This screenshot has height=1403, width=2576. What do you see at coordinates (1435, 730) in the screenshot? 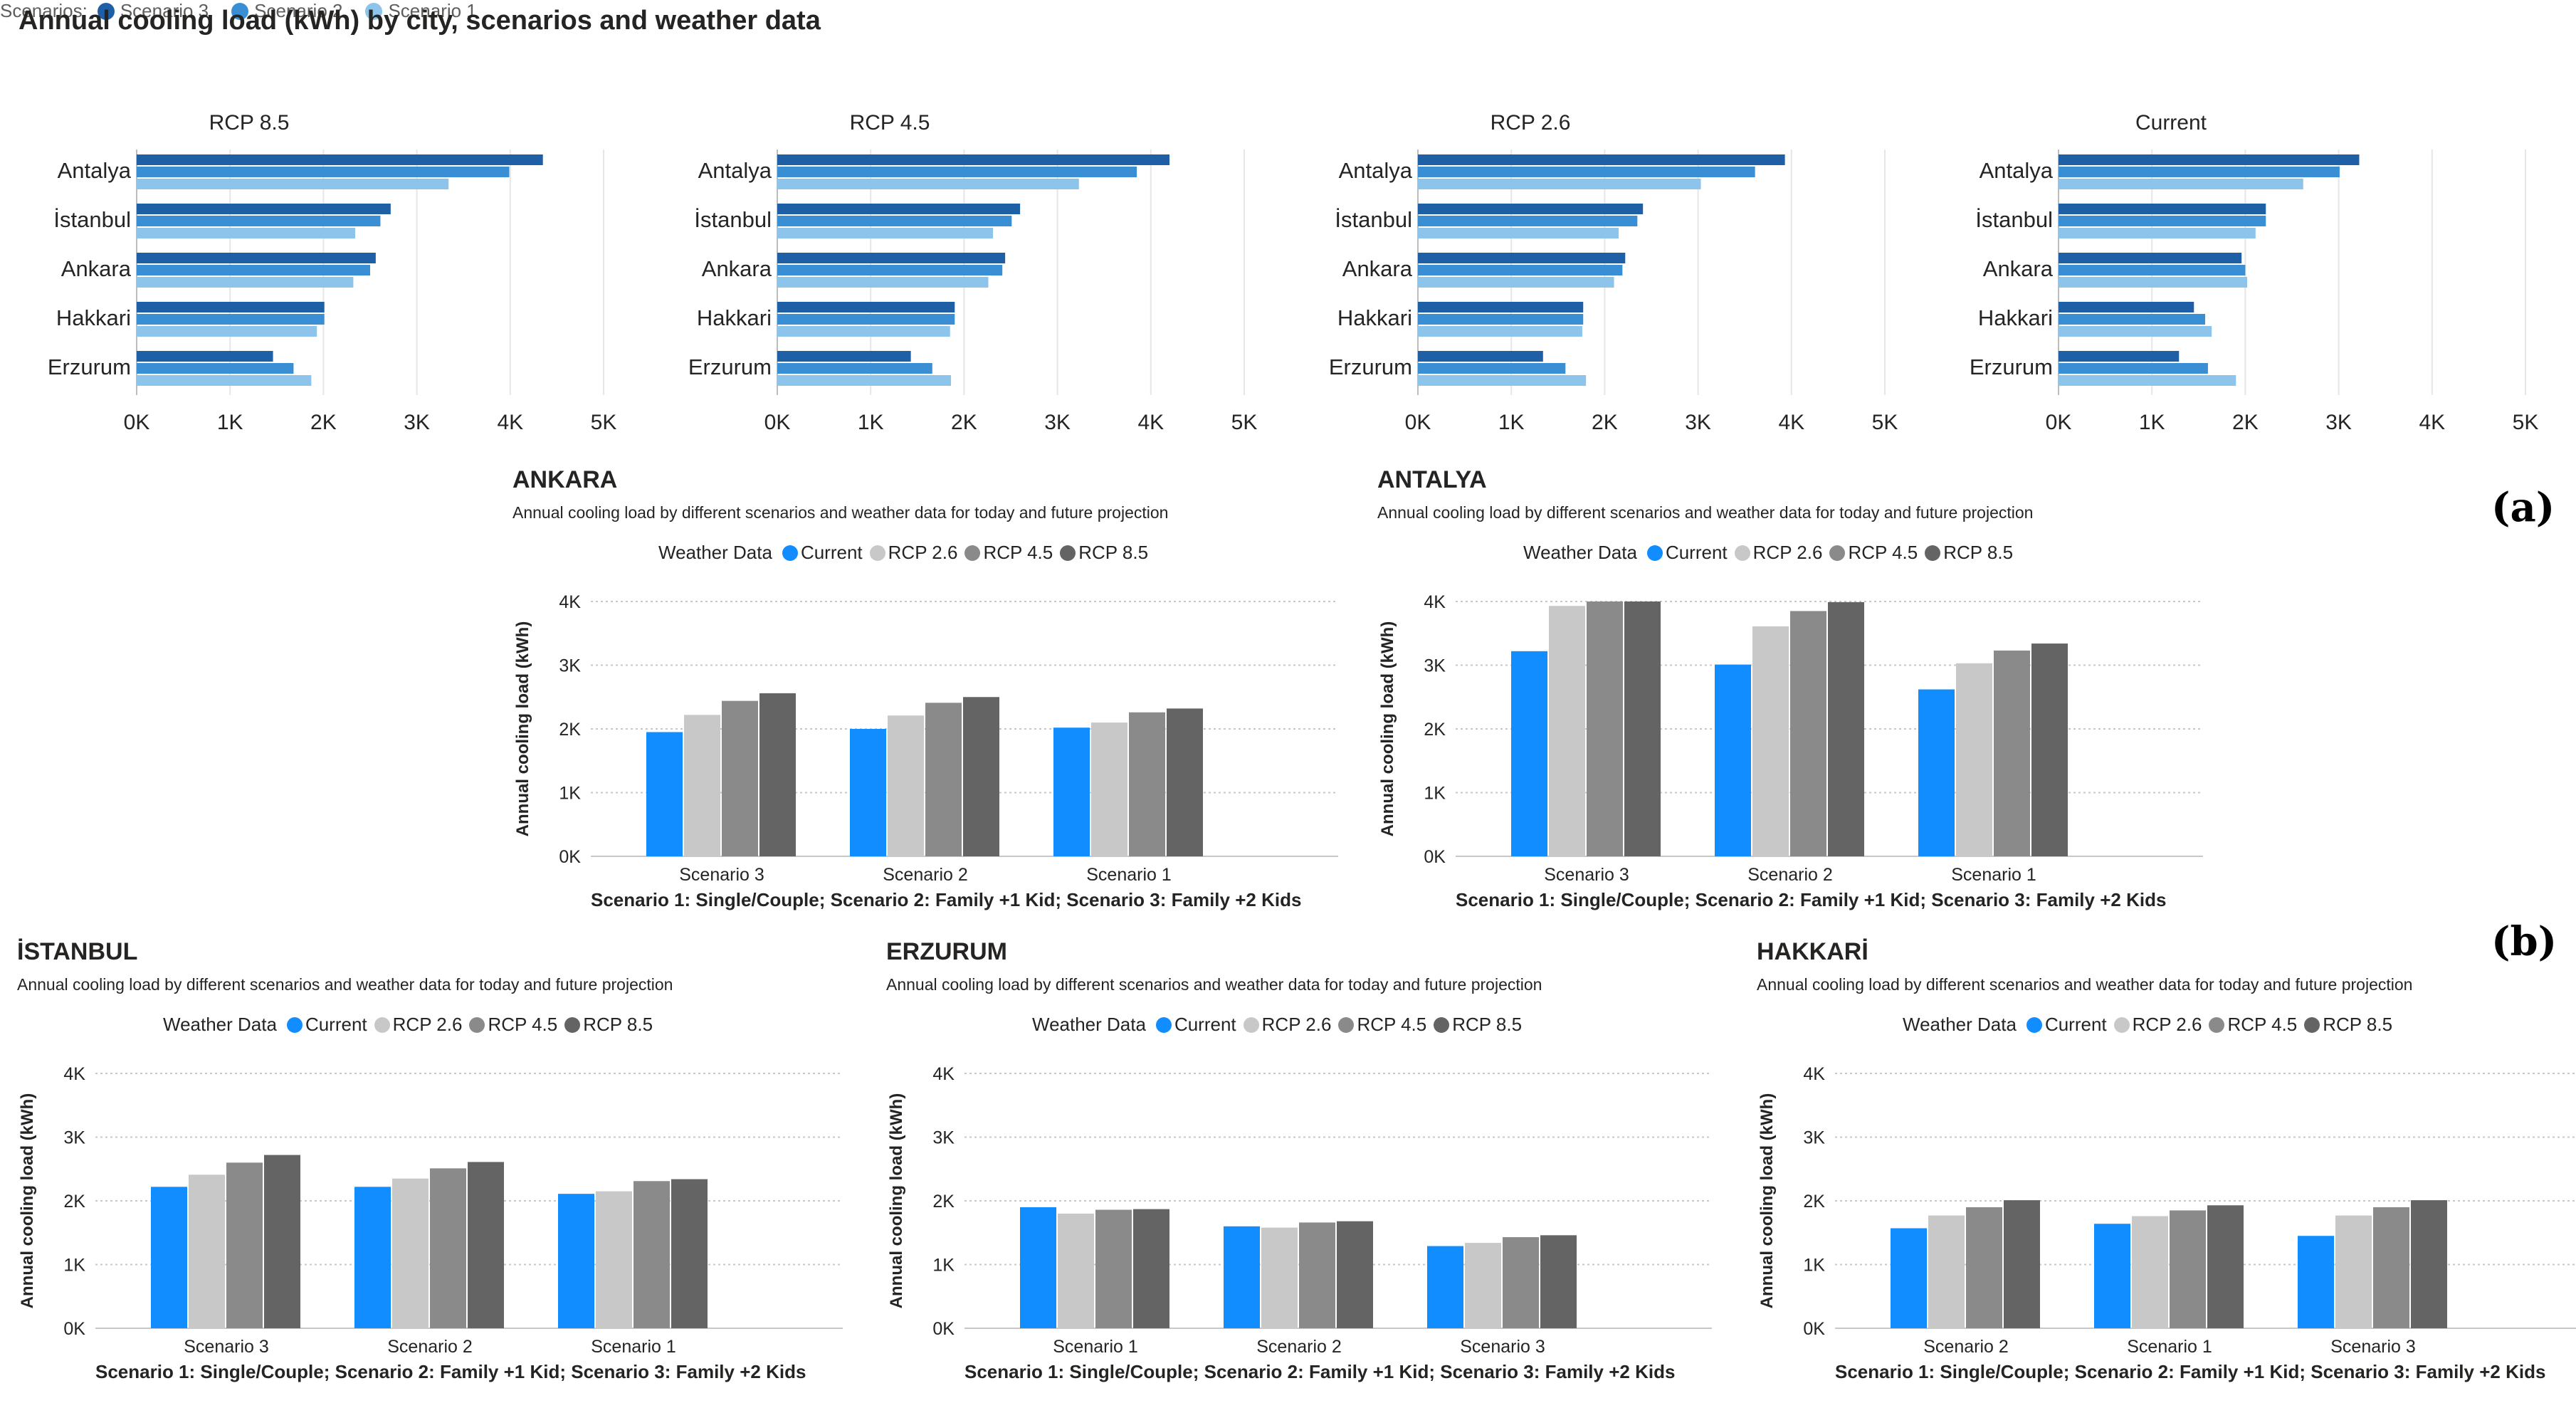
I see `y-tick-label: 2K` at bounding box center [1435, 730].